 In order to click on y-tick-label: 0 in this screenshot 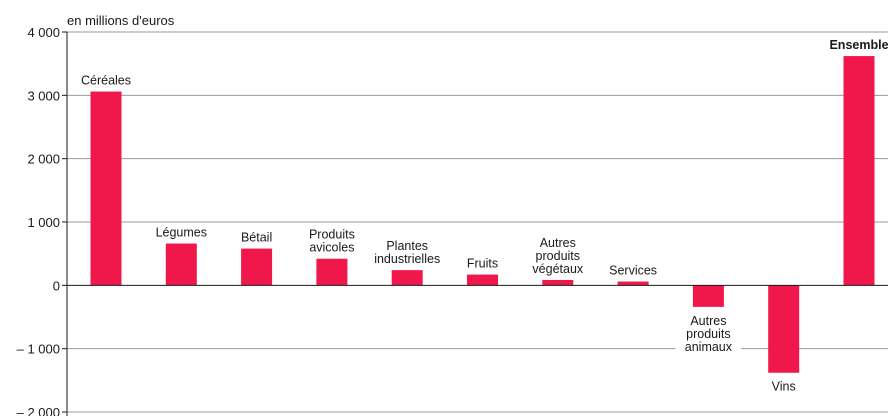, I will do `click(56, 285)`.